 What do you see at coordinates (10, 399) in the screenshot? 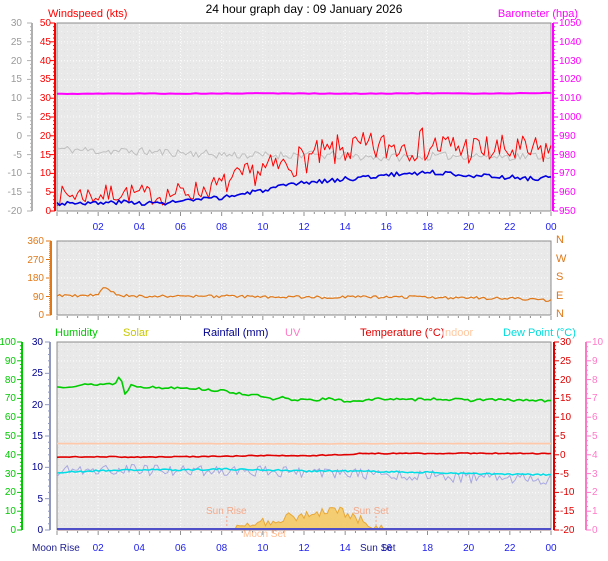
I see `humidity-tick-label: 70` at bounding box center [10, 399].